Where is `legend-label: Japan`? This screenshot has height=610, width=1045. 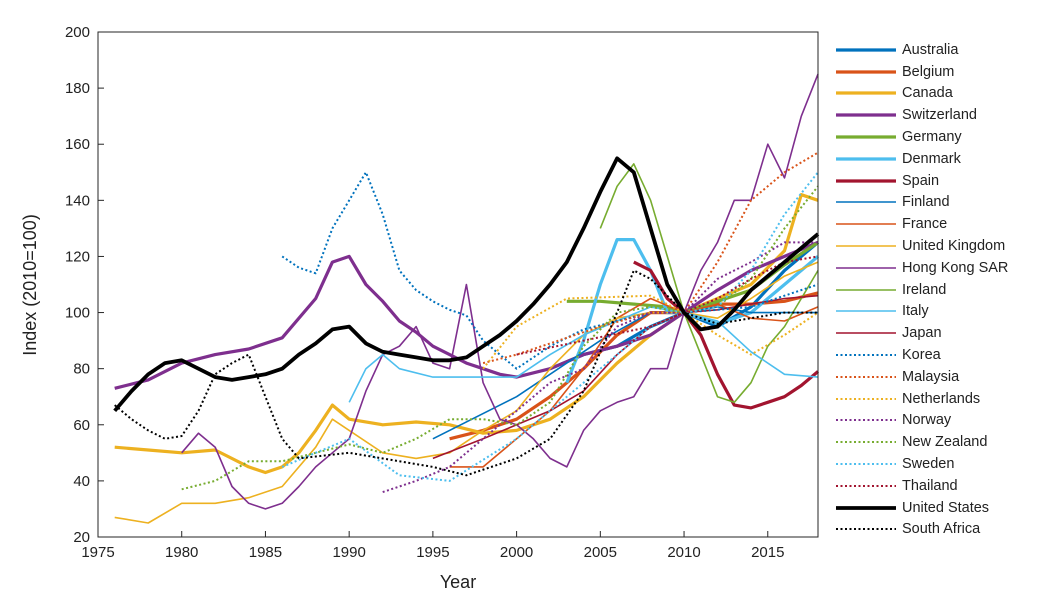 legend-label: Japan is located at coordinates (922, 333).